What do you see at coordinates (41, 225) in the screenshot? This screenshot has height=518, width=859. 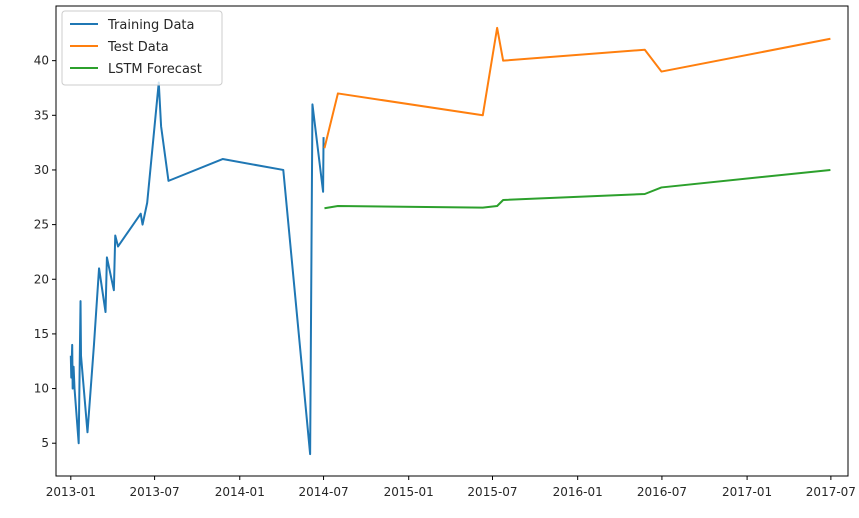 I see `y-tick-label: 25` at bounding box center [41, 225].